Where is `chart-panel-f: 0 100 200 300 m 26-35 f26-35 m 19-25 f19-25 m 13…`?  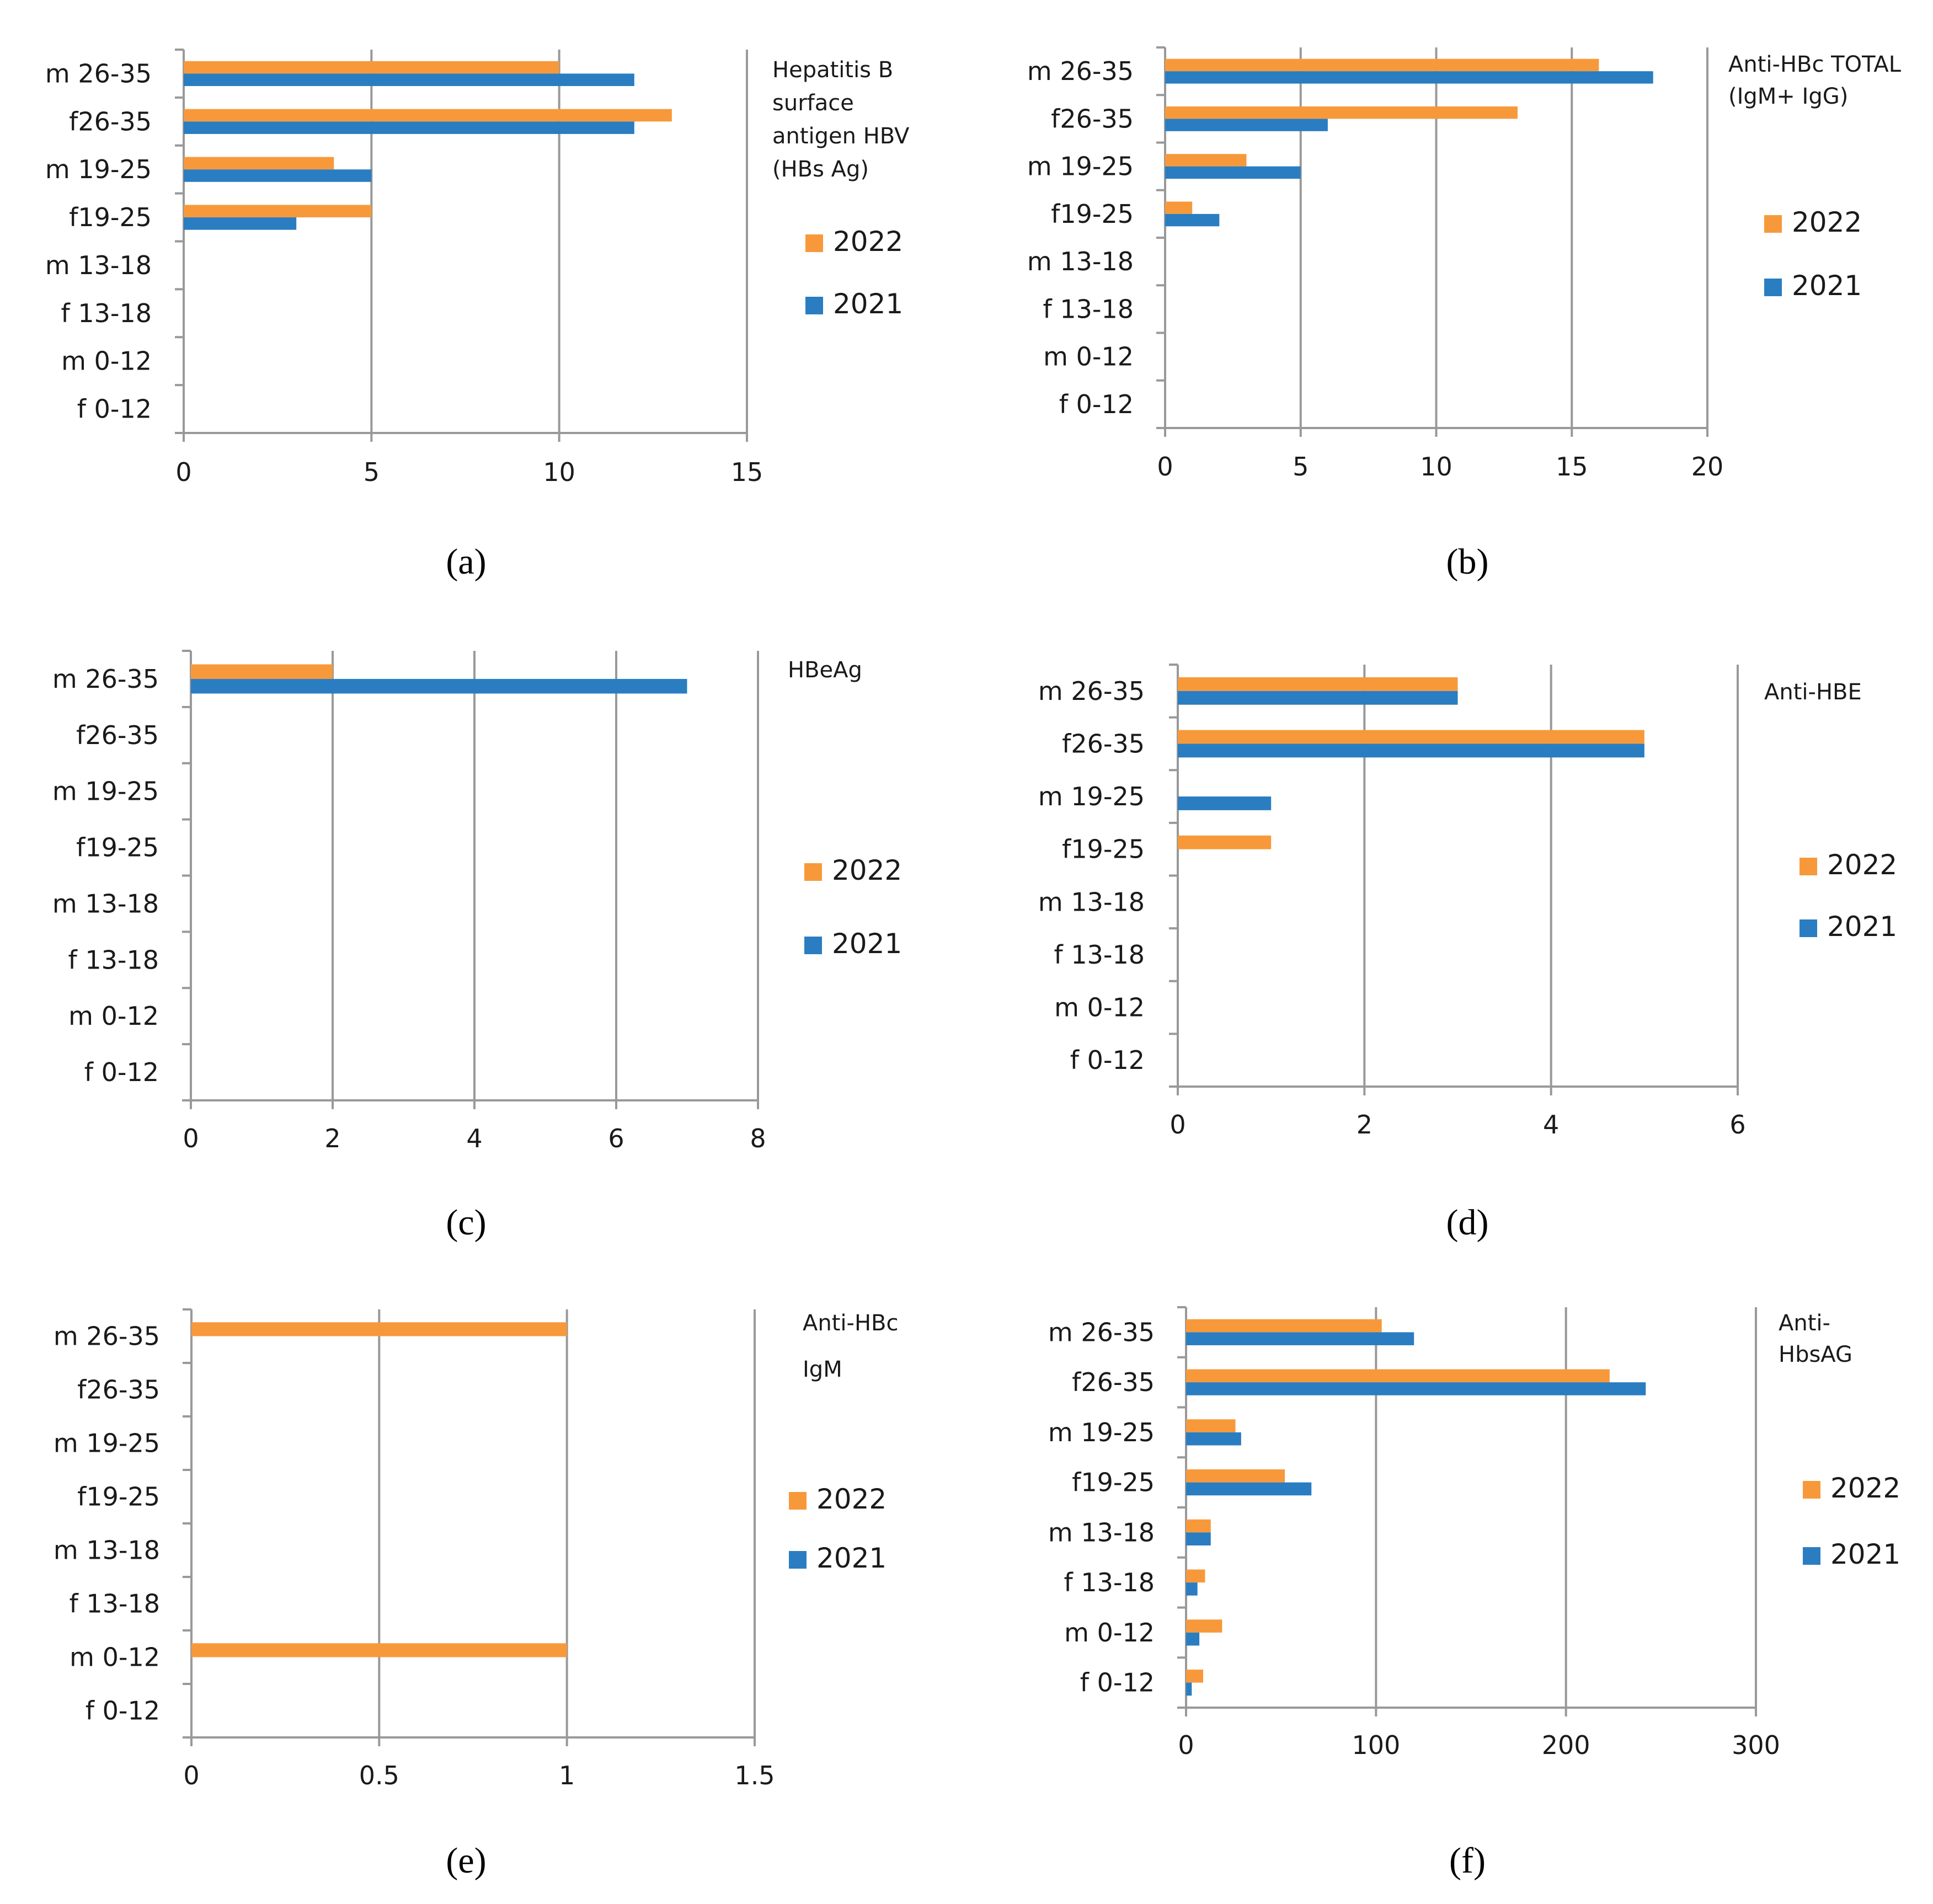 chart-panel-f: 0 100 200 300 m 26-35 f26-35 m 19-25 f19-25 m 13… is located at coordinates (1474, 1593).